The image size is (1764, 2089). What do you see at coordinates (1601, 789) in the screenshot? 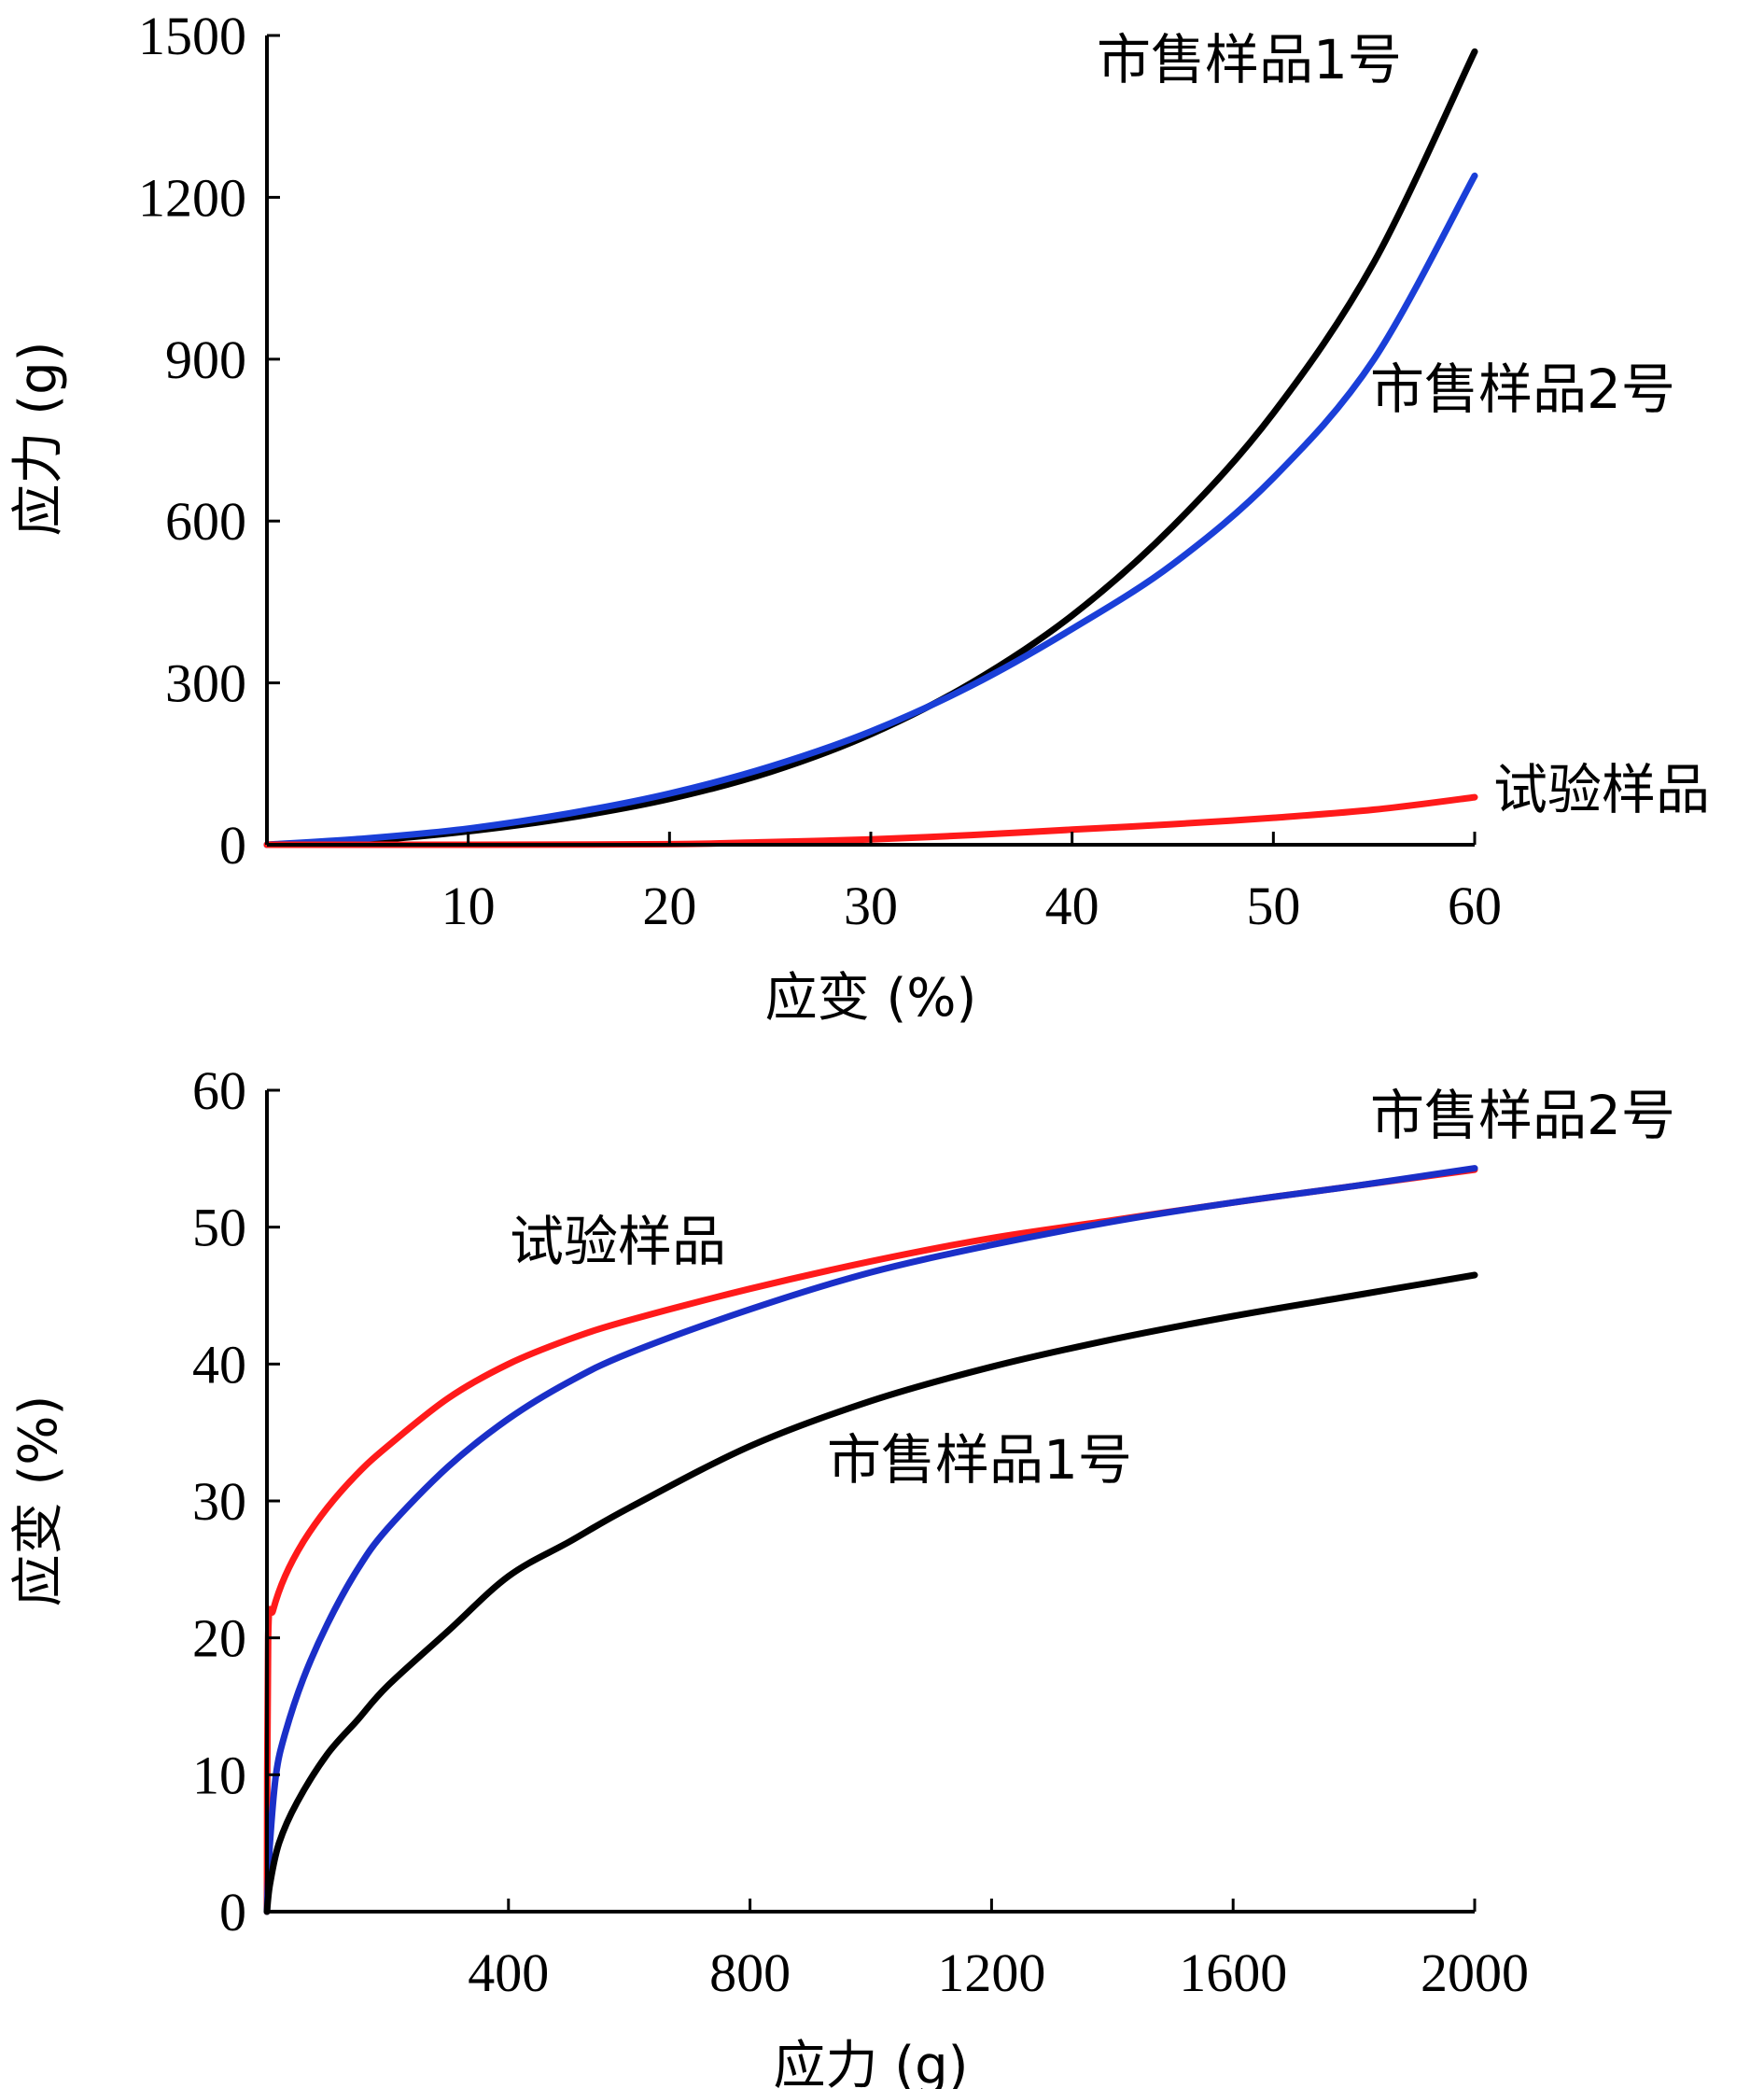
I see `top-label-test-sample: 试验样品` at bounding box center [1601, 789].